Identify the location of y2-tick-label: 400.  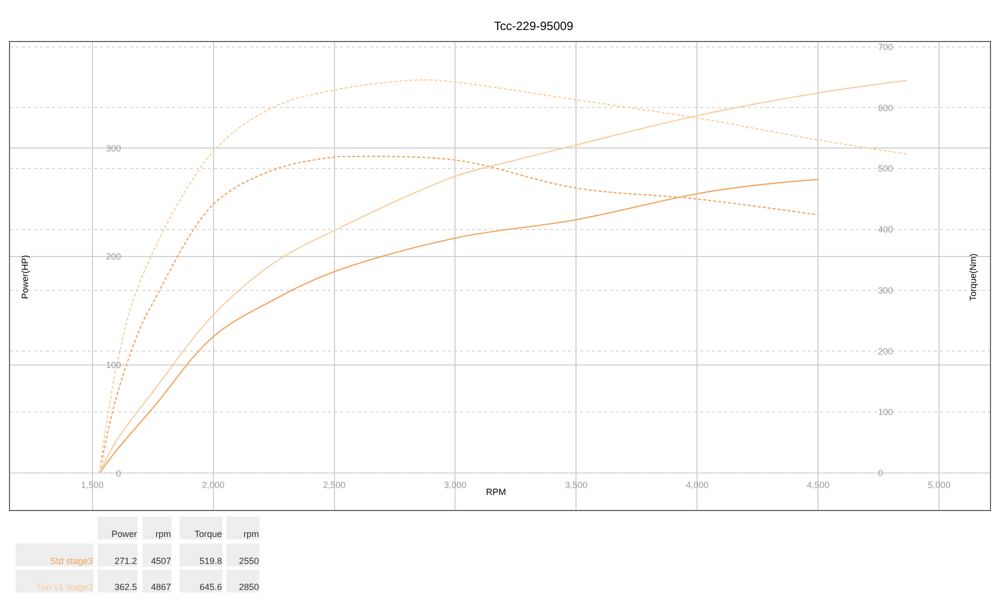
(886, 229).